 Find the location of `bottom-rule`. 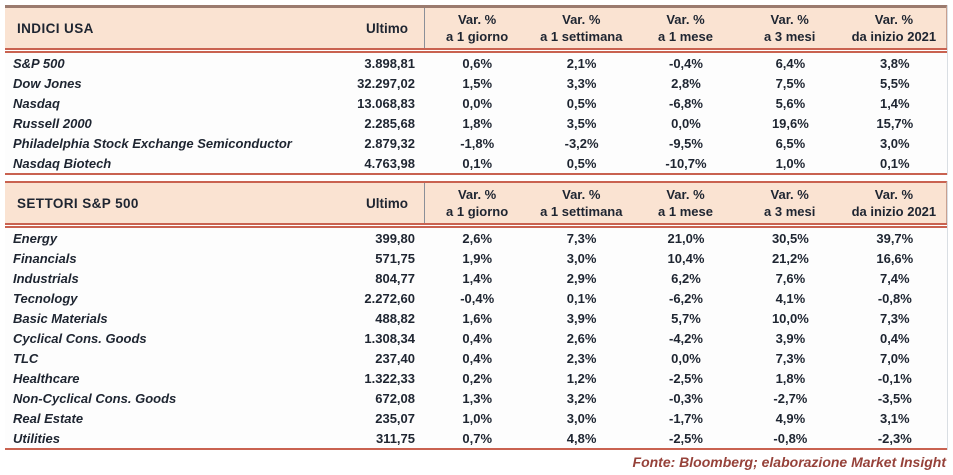

bottom-rule is located at coordinates (476, 174).